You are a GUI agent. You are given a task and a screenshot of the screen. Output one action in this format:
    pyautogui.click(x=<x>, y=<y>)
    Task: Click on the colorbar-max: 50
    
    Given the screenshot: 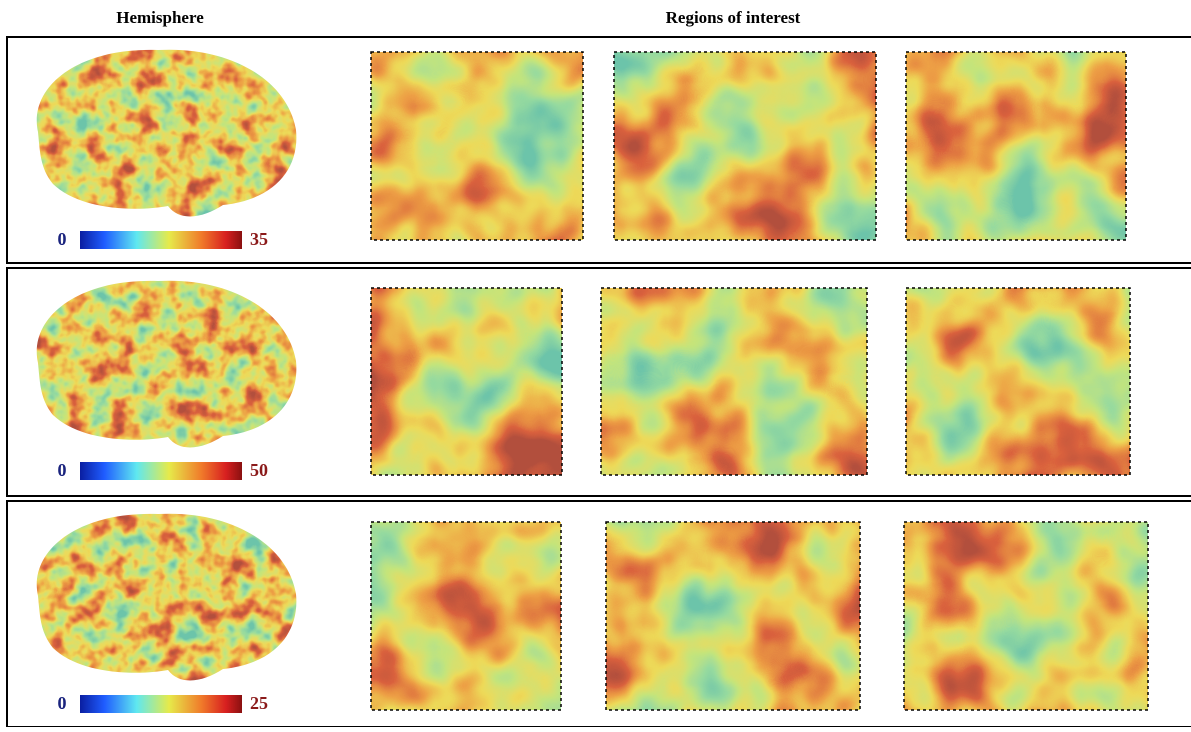 What is the action you would take?
    pyautogui.click(x=259, y=470)
    